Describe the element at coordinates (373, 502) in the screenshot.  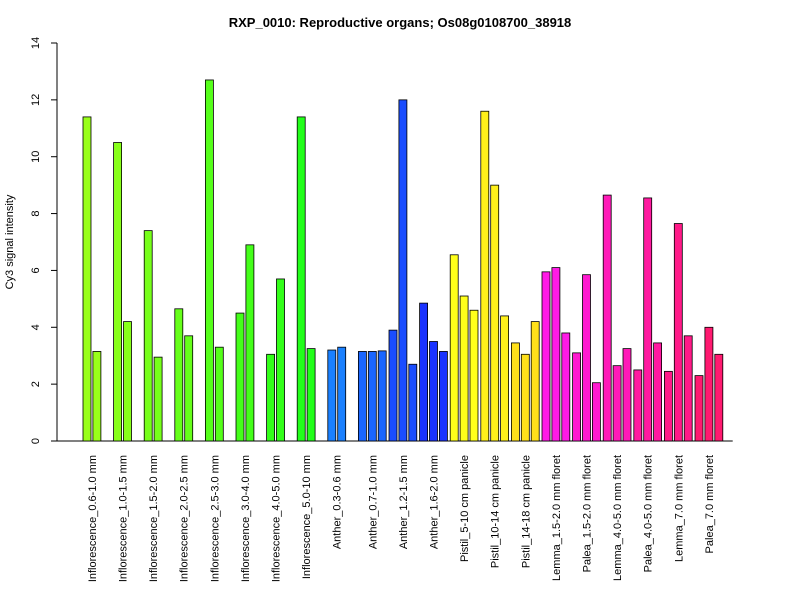
I see `x-tick-label: Anther_0.7-1.0 mm` at that location.